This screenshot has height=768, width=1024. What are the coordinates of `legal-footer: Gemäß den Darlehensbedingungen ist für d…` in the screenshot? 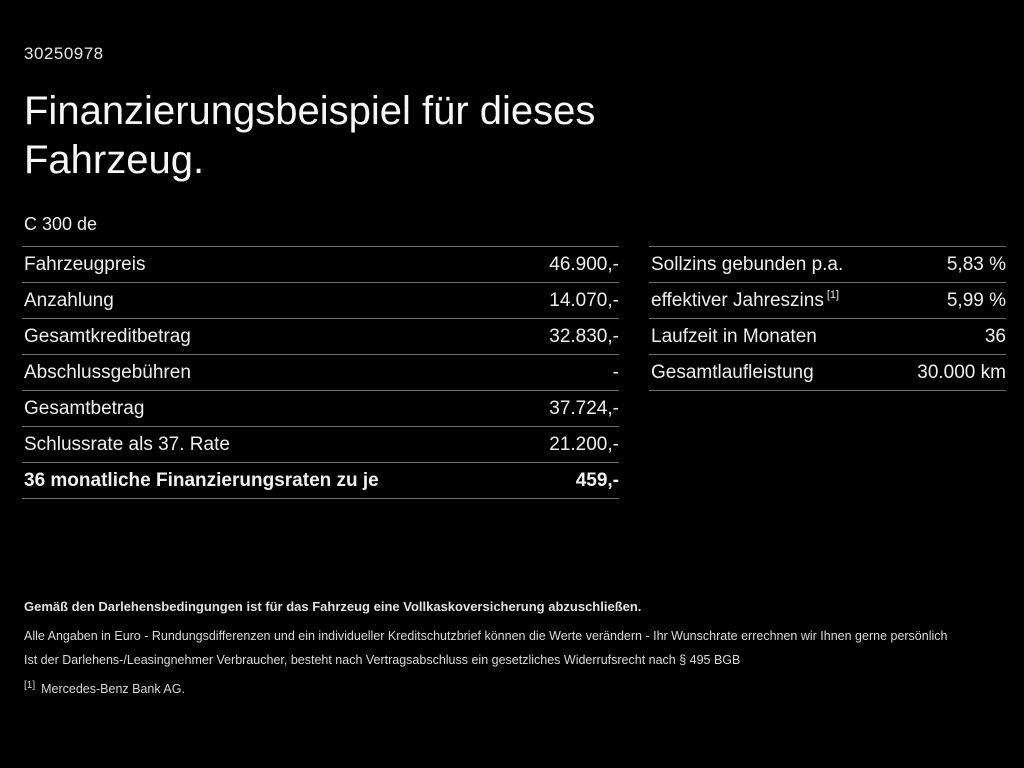 It's located at (515, 648).